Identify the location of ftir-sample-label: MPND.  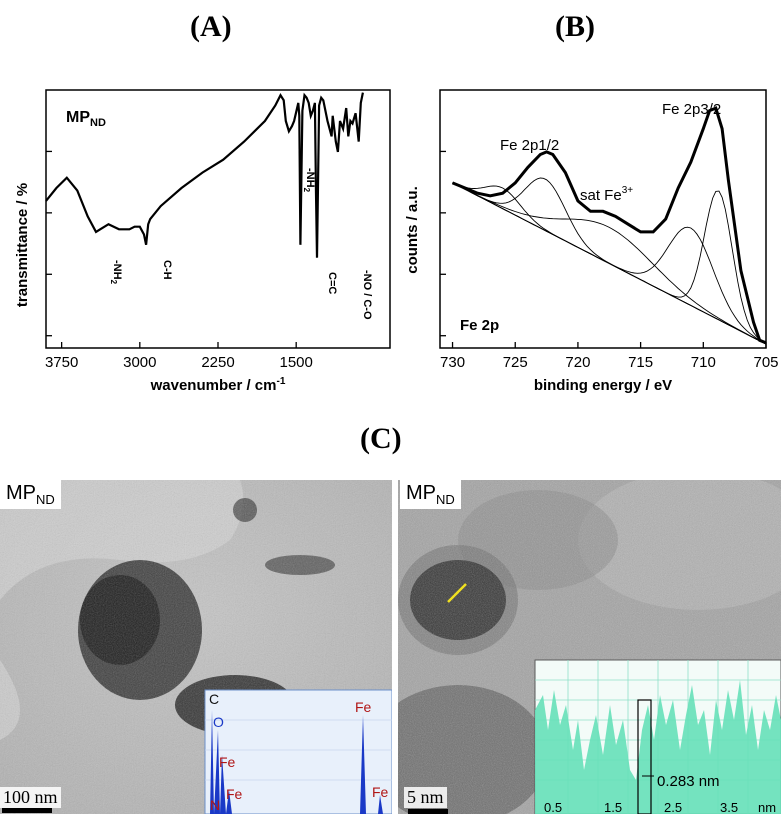
(86, 119).